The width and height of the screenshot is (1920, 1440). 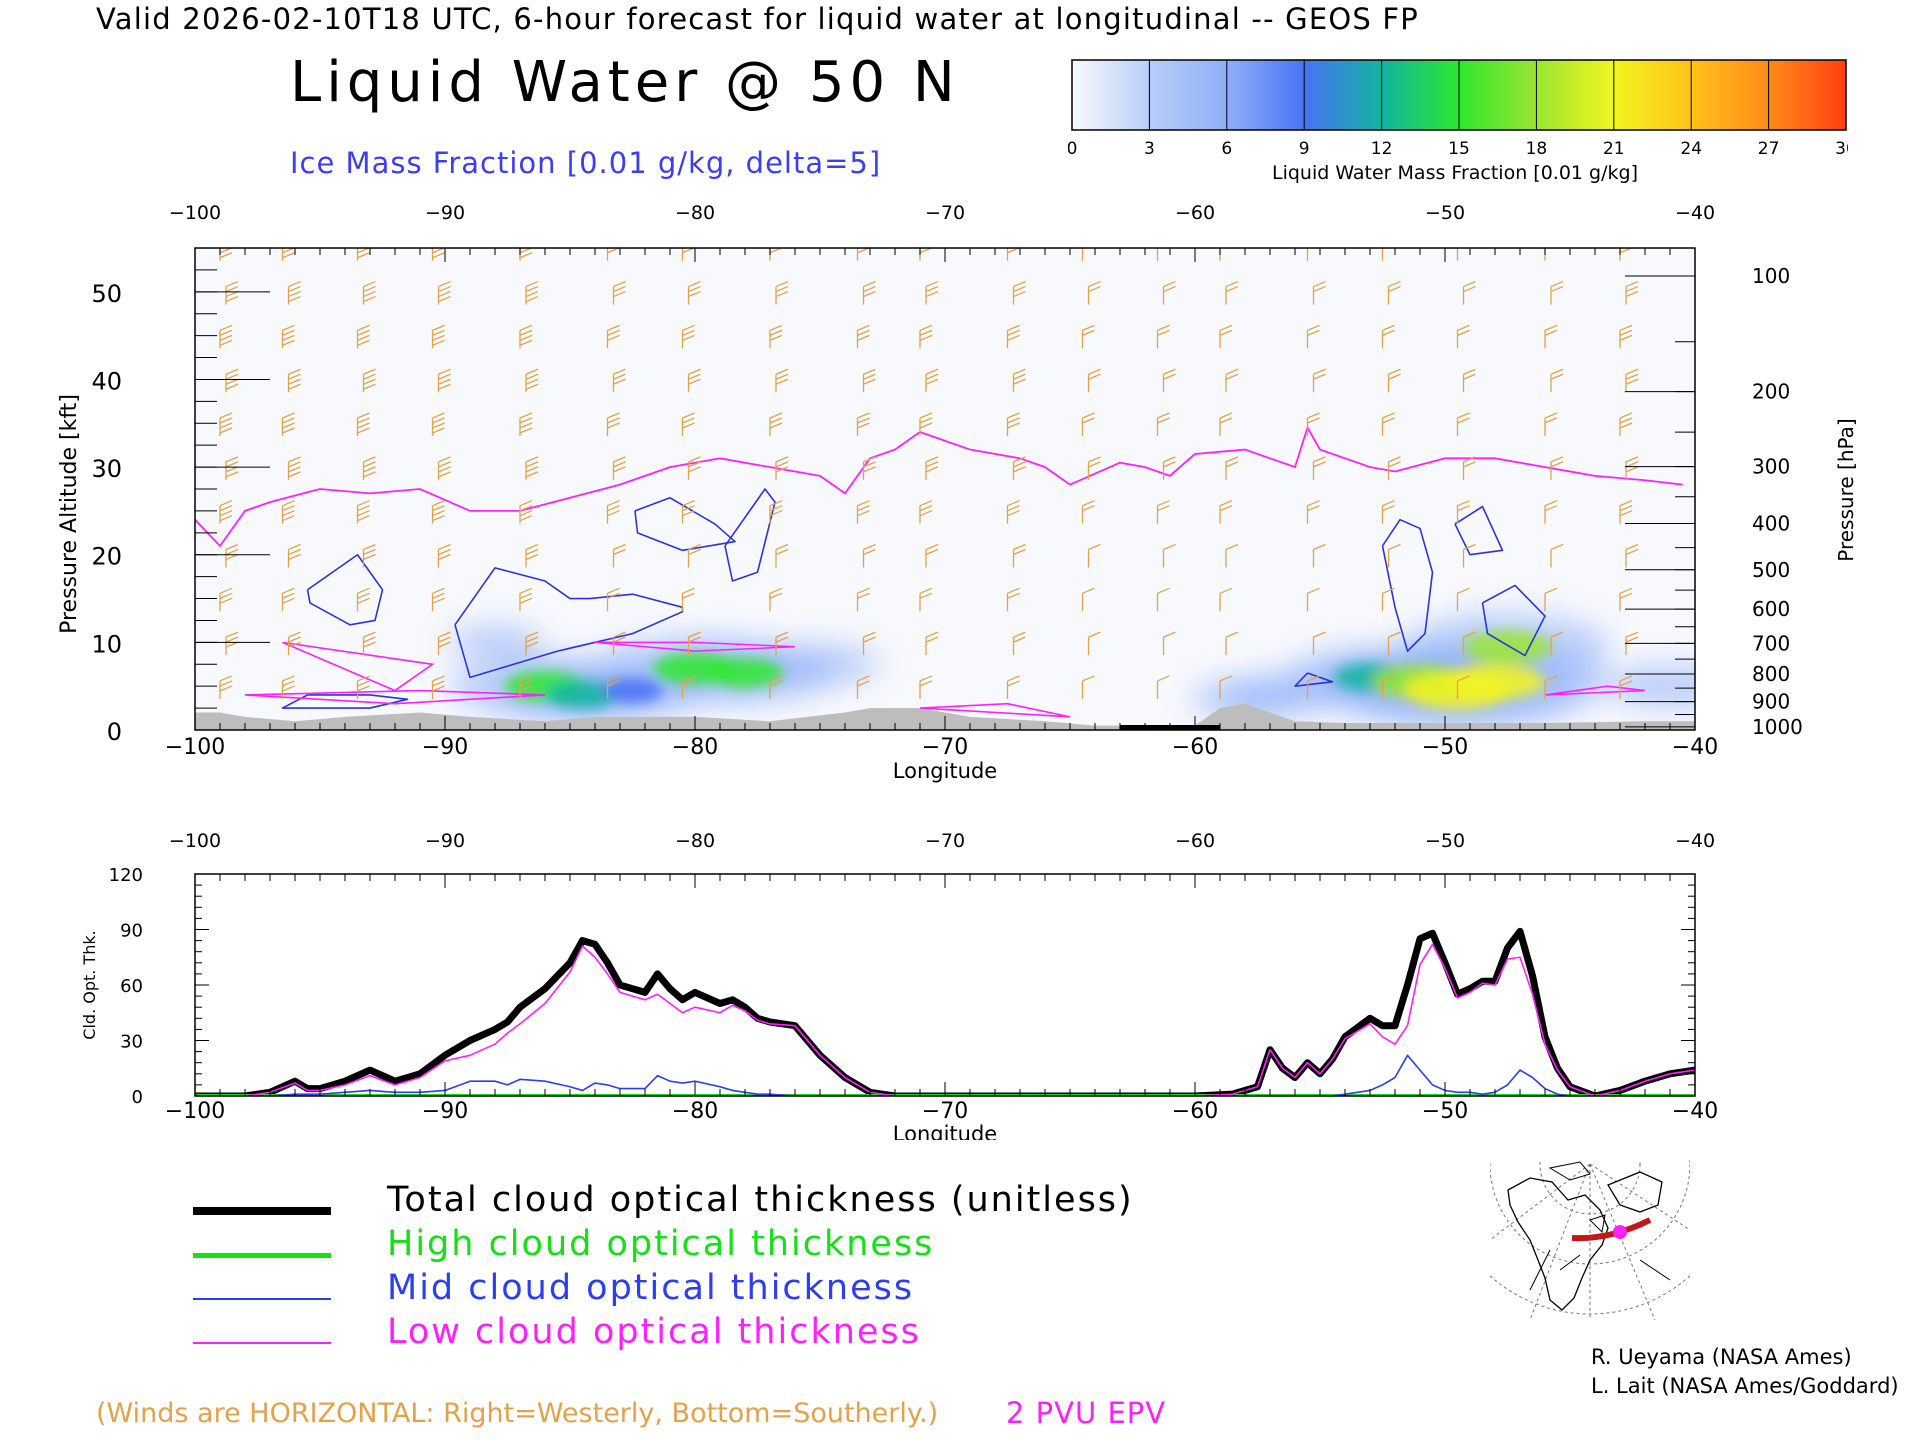 What do you see at coordinates (262, 1255) in the screenshot?
I see `legend-high-line` at bounding box center [262, 1255].